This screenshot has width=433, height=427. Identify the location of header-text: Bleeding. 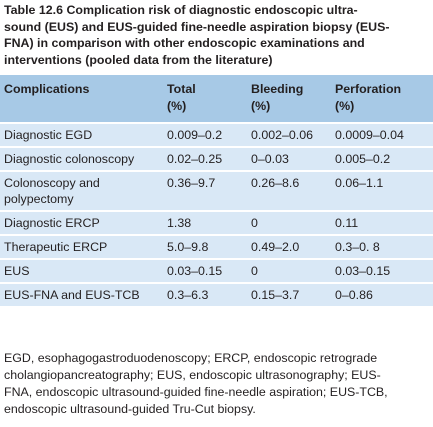
(277, 89).